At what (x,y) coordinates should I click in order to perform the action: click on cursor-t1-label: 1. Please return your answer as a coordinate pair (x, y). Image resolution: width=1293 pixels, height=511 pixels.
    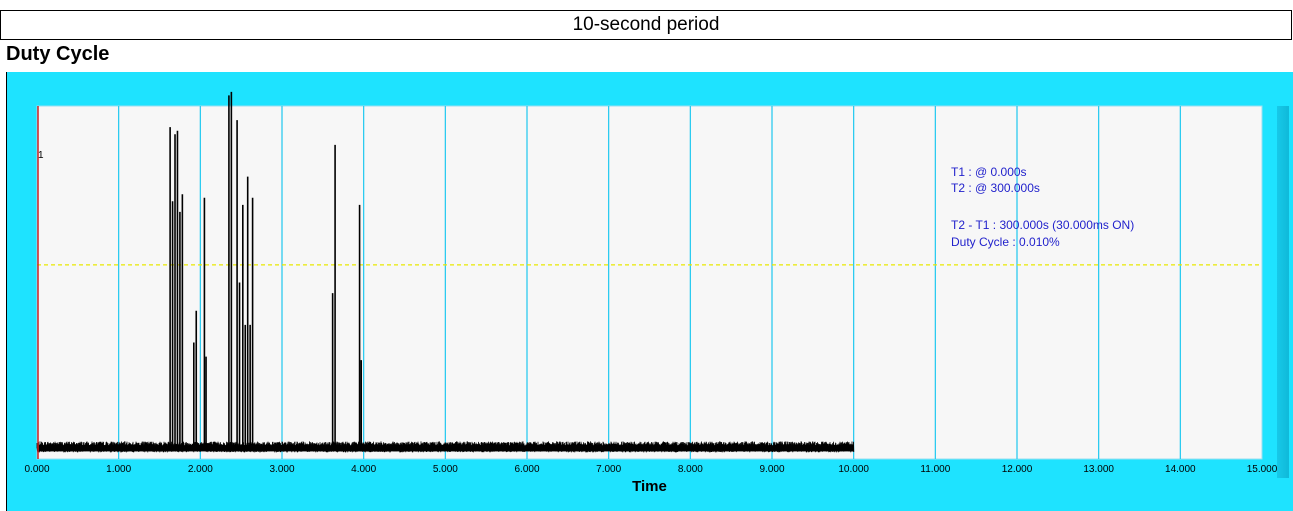
    Looking at the image, I should click on (41, 155).